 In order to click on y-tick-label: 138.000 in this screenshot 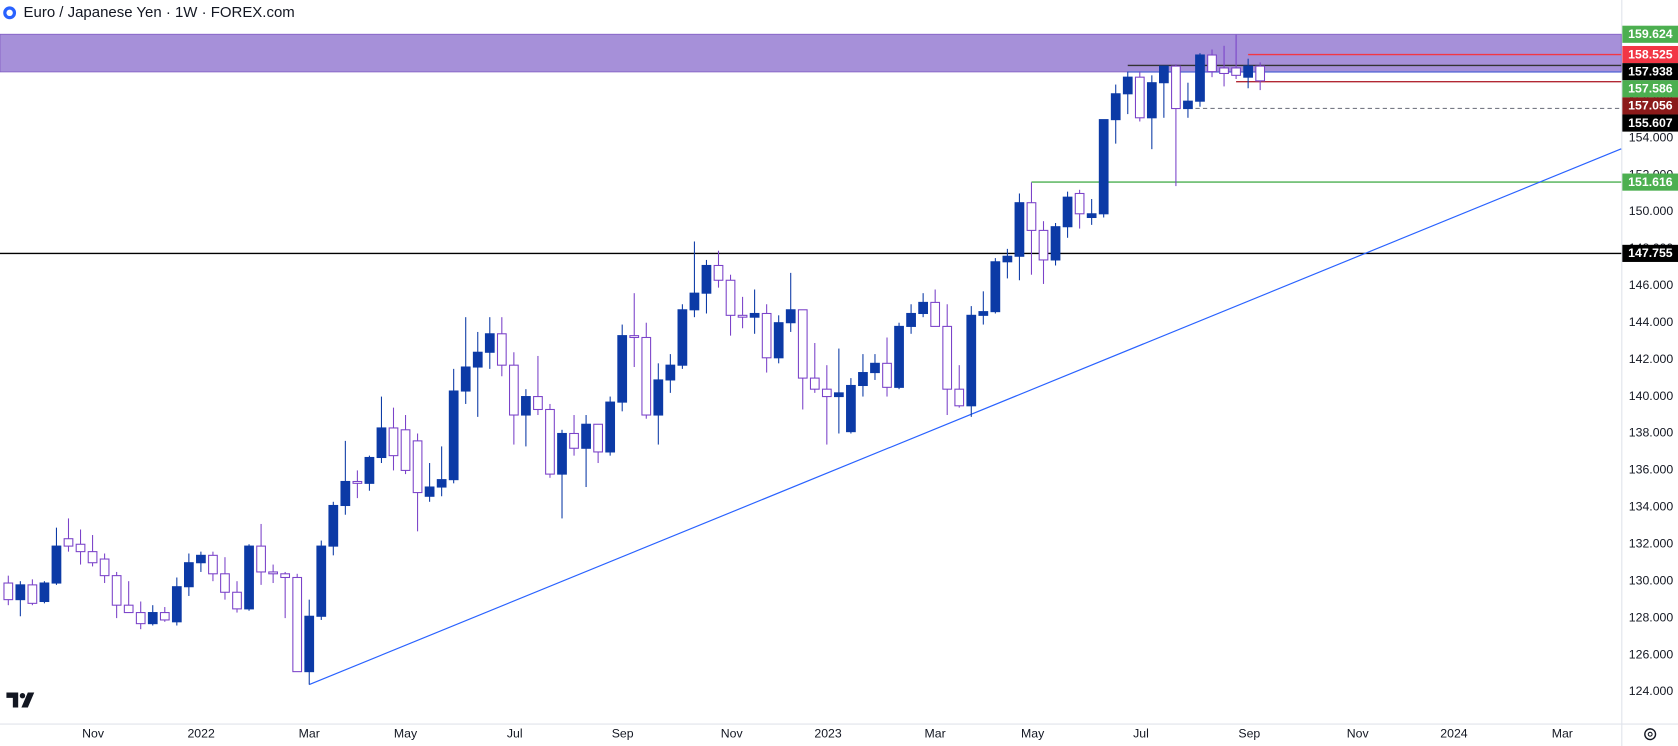, I will do `click(1651, 433)`.